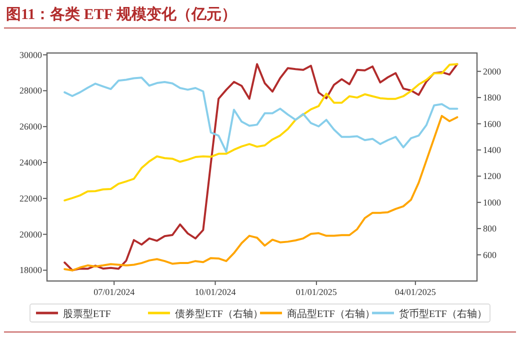 Image resolution: width=520 pixels, height=361 pixels. What do you see at coordinates (115, 292) in the screenshot?
I see `x-tick-label: 07/01/2024` at bounding box center [115, 292].